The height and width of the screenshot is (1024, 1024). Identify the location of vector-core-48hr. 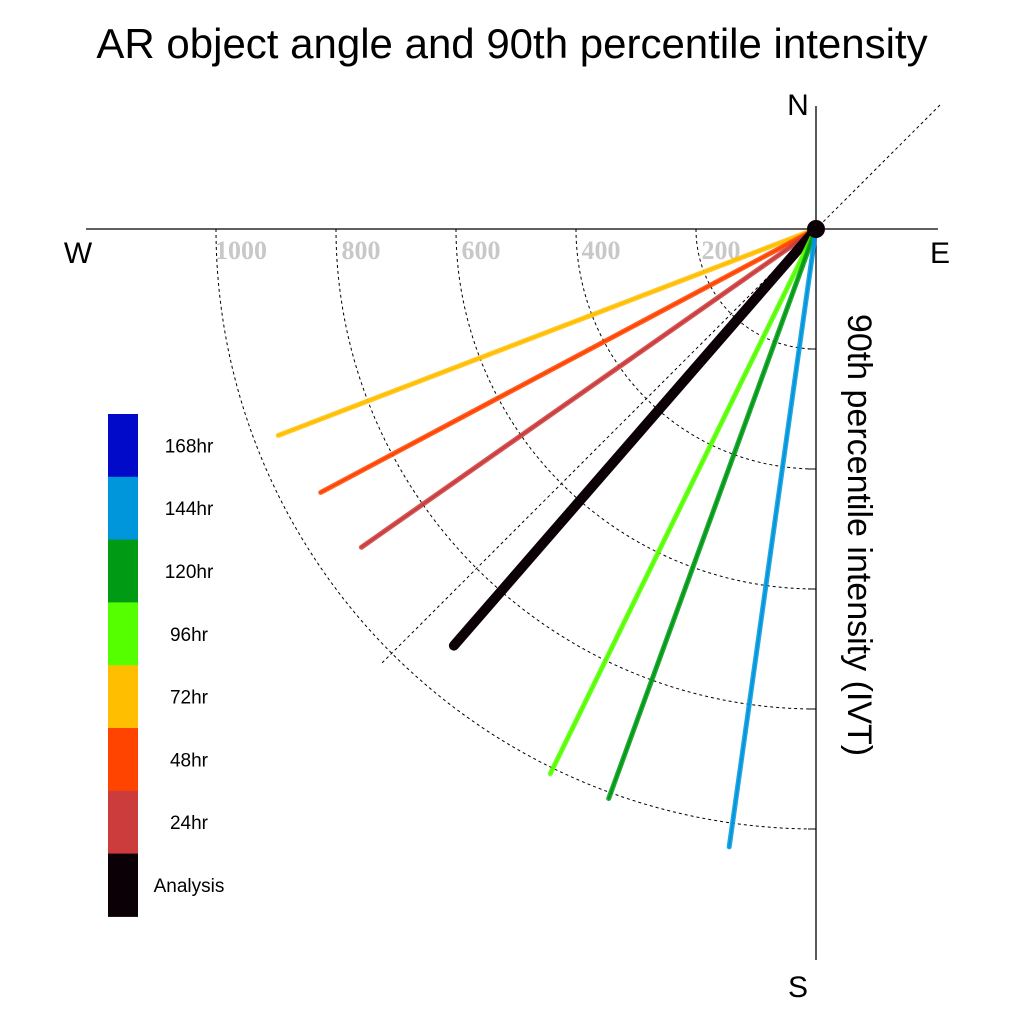
(568, 361).